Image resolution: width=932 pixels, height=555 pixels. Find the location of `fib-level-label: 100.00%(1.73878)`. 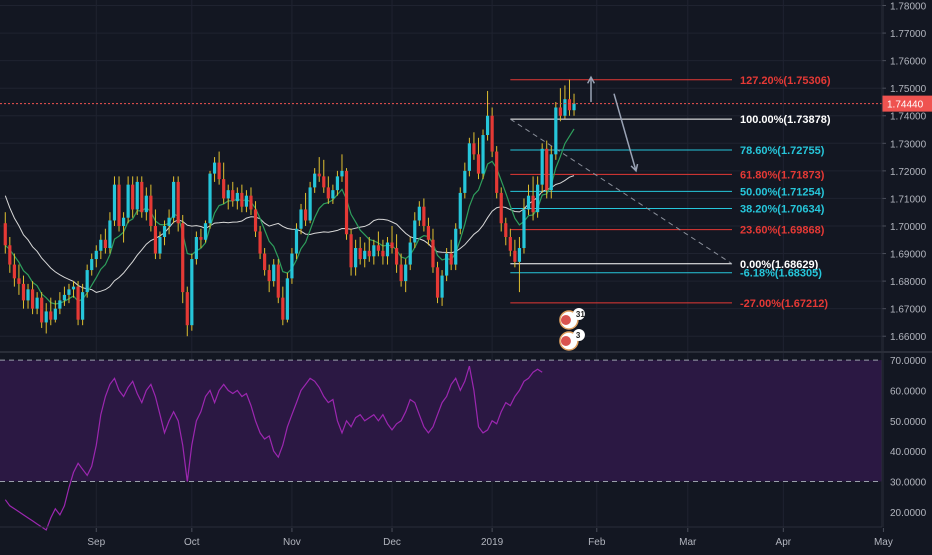

fib-level-label: 100.00%(1.73878) is located at coordinates (785, 120).